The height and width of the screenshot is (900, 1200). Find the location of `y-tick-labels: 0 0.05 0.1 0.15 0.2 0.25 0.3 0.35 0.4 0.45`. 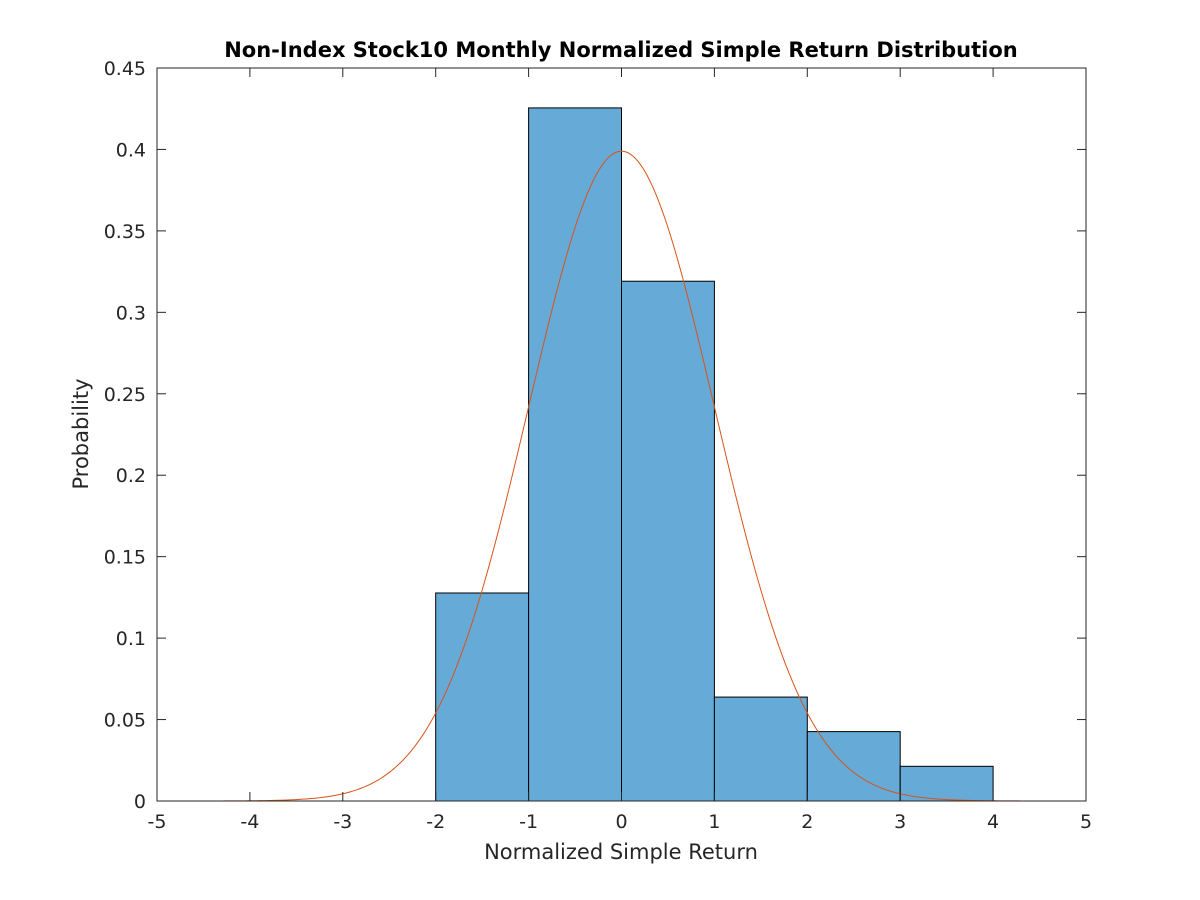

y-tick-labels: 0 0.05 0.1 0.15 0.2 0.25 0.3 0.35 0.4 0.45 is located at coordinates (125, 435).